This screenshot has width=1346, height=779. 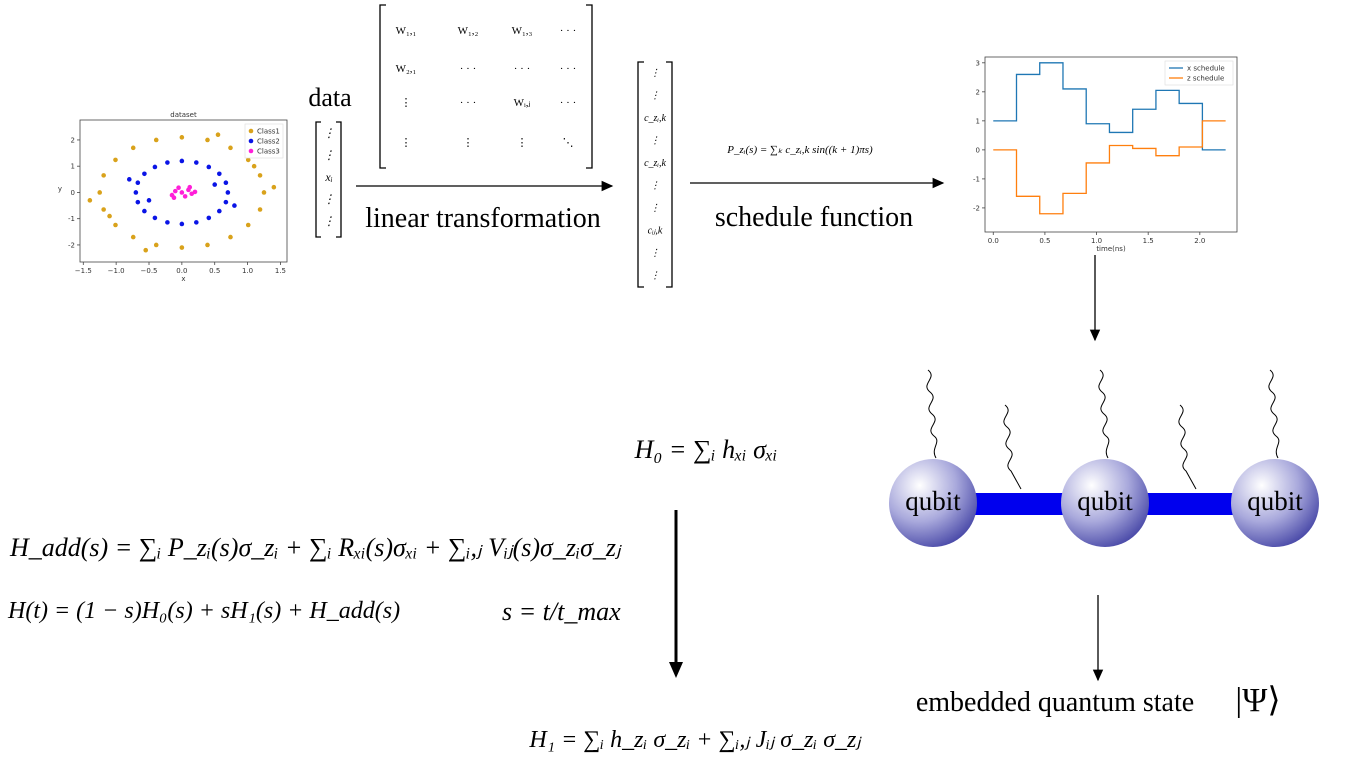 I want to click on plot-frame, so click(x=1111, y=144).